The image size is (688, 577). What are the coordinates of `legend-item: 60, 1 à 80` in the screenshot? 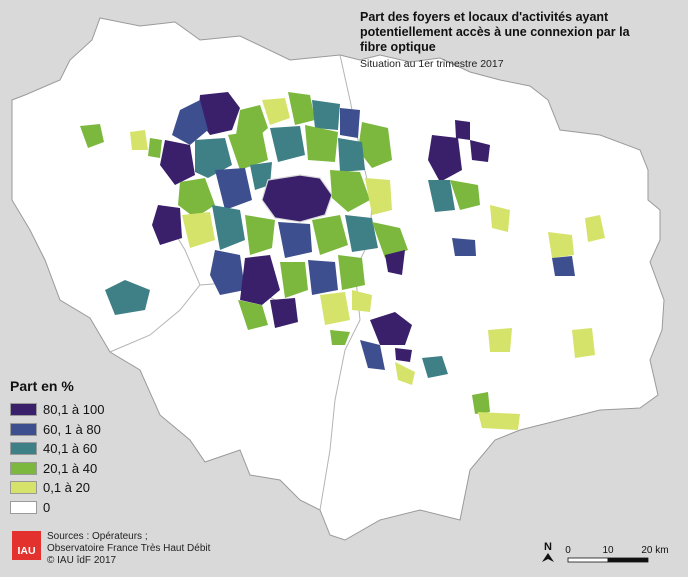 It's located at (57, 430).